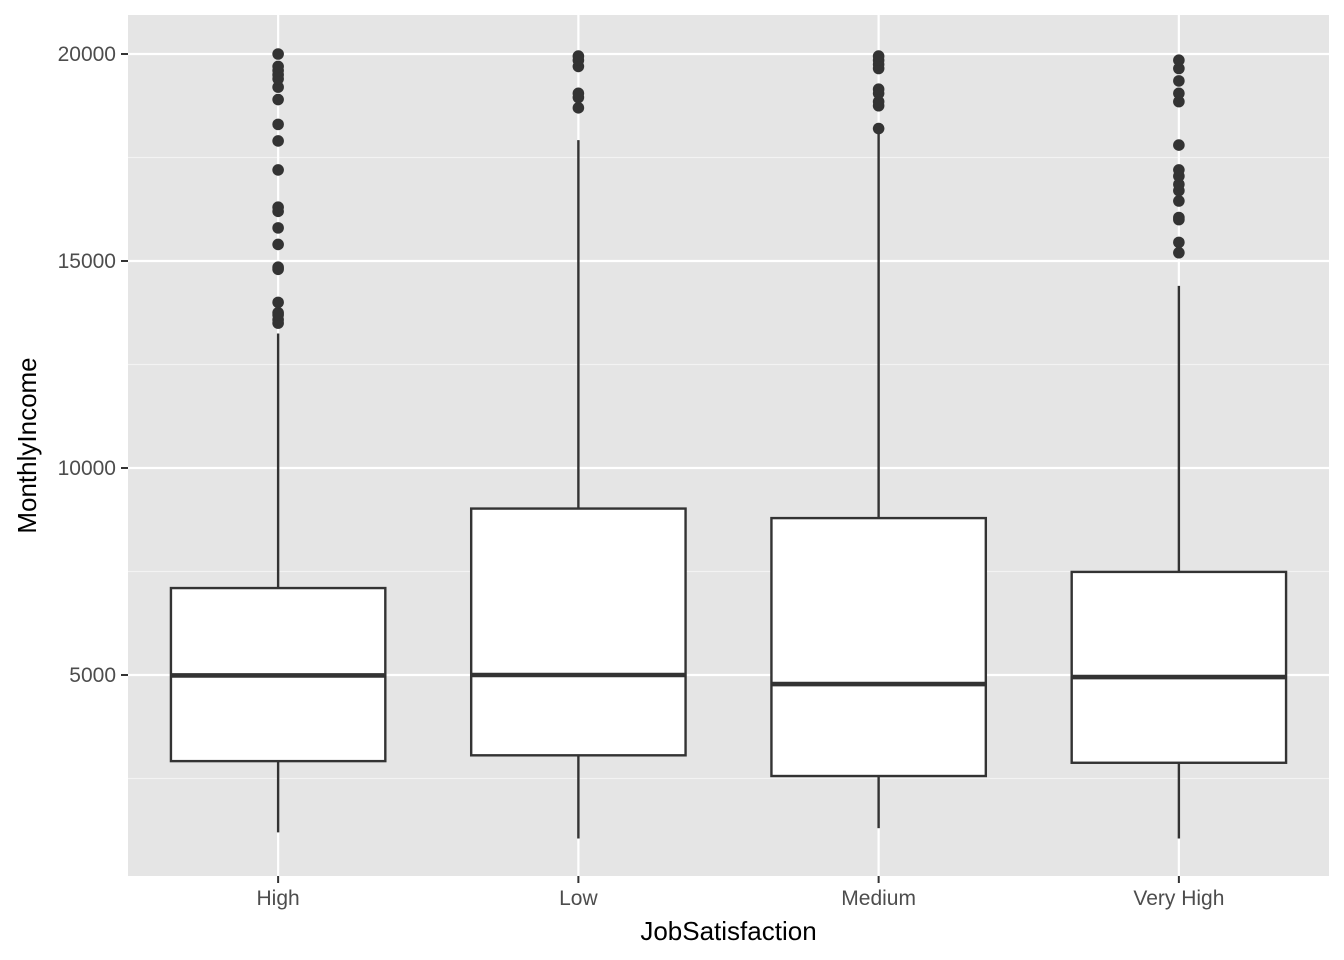  Describe the element at coordinates (278, 440) in the screenshot. I see `box-high` at that location.